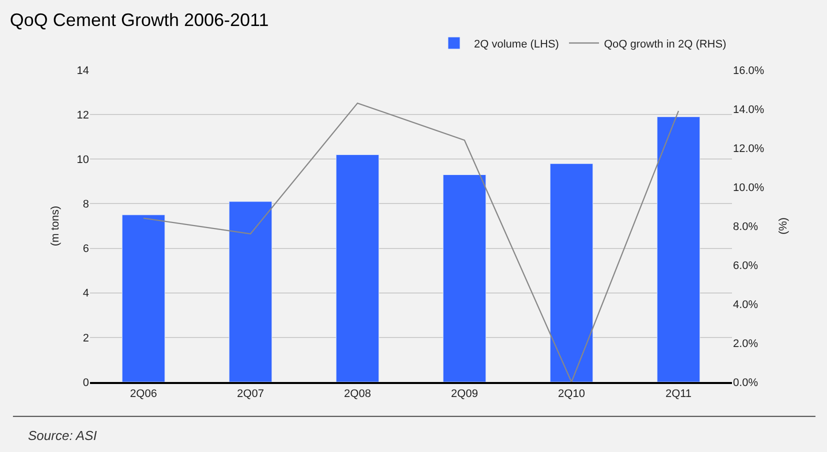  What do you see at coordinates (678, 394) in the screenshot?
I see `x-tick-label: 2Q11` at bounding box center [678, 394].